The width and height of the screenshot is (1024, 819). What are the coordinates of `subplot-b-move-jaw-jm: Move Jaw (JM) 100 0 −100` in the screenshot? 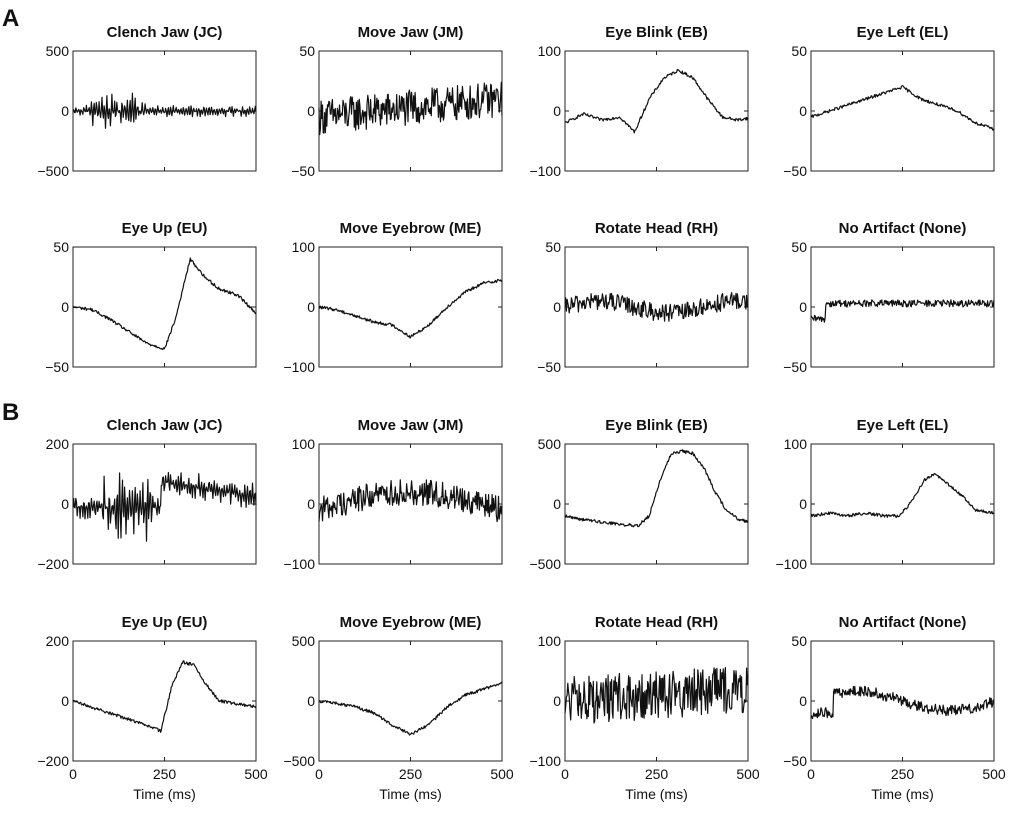 It's located at (393, 494).